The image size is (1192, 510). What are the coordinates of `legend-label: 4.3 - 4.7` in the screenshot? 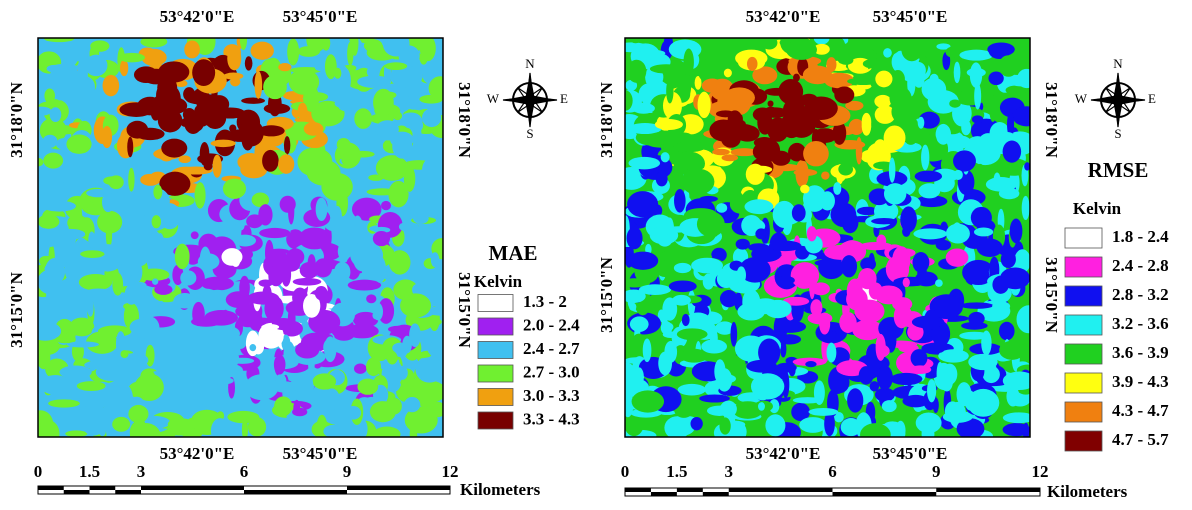 It's located at (1140, 410).